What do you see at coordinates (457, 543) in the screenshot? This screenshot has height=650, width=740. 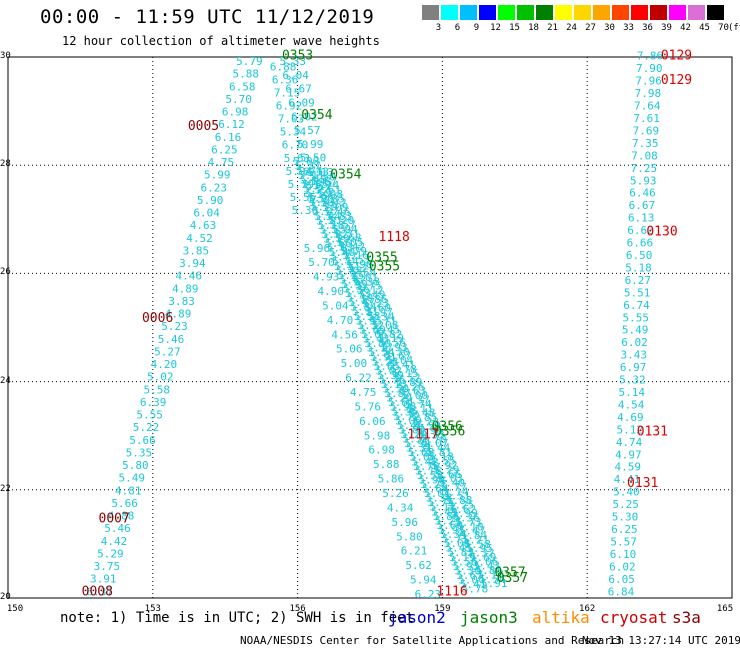 I see `dense-swh-mark: 5.08` at bounding box center [457, 543].